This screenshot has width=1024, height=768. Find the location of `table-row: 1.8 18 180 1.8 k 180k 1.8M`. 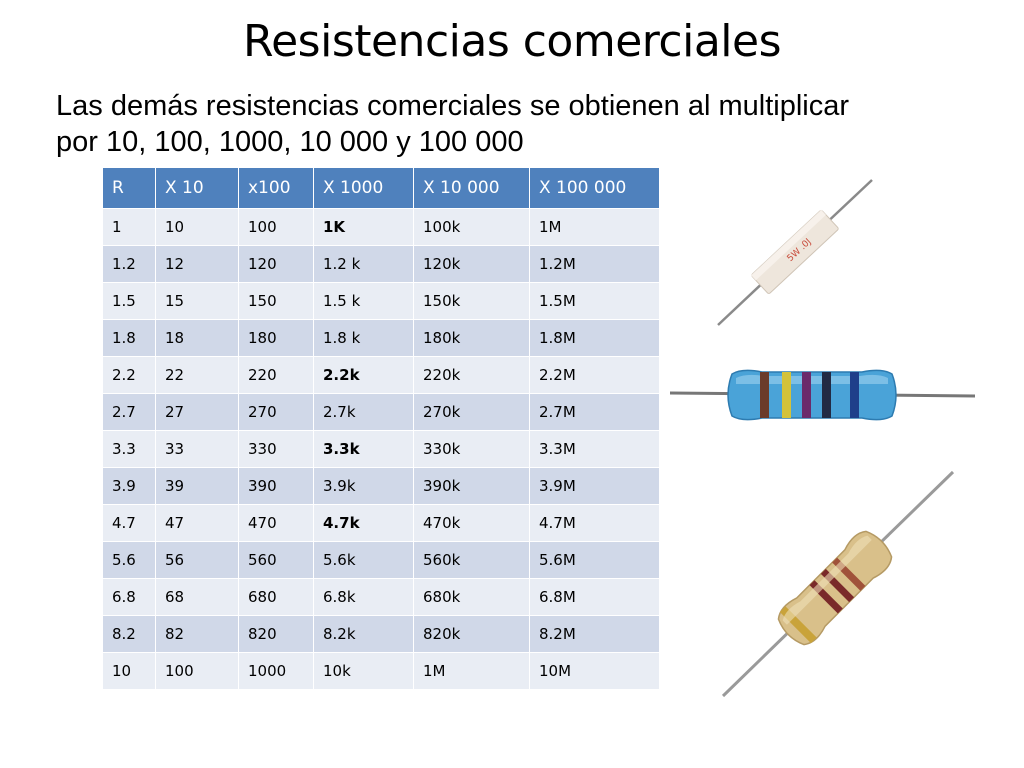

table-row: 1.8 18 180 1.8 k 180k 1.8M is located at coordinates (381, 338).